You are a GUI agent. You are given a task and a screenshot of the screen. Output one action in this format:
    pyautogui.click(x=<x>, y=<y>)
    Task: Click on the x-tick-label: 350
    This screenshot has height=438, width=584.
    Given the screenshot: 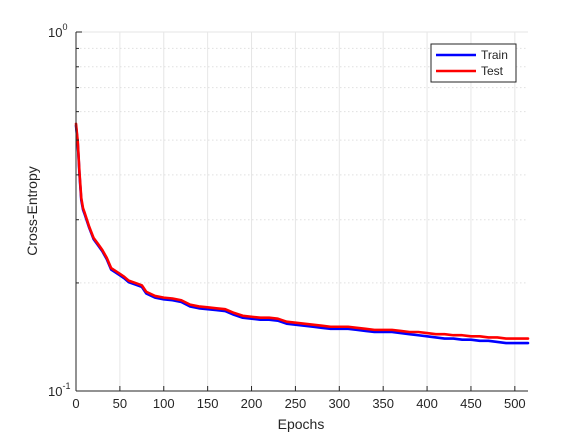 What is the action you would take?
    pyautogui.click(x=383, y=403)
    